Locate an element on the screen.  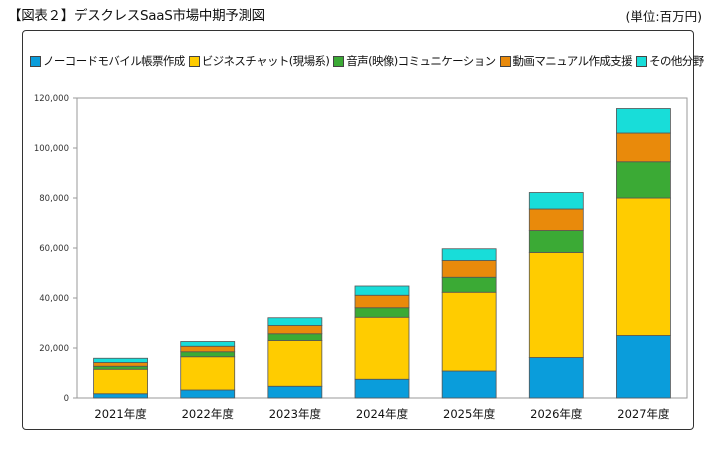
legend-item-other: その他分野 is located at coordinates (670, 61).